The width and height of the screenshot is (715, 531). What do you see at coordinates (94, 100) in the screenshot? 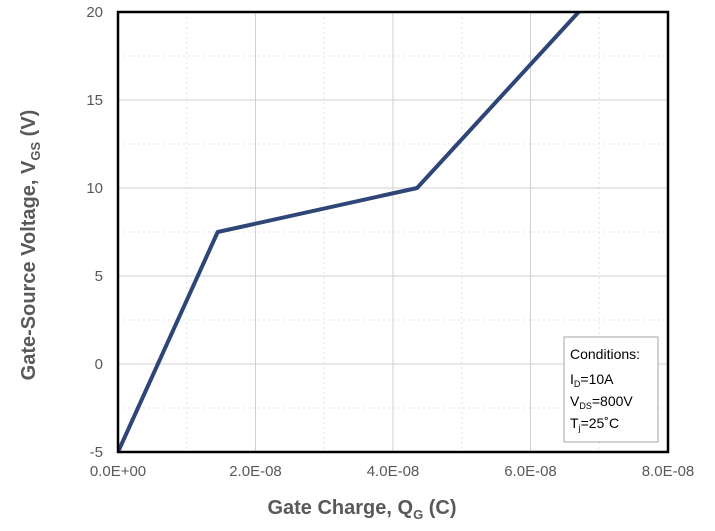
I see `y-tick-label: 15` at bounding box center [94, 100].